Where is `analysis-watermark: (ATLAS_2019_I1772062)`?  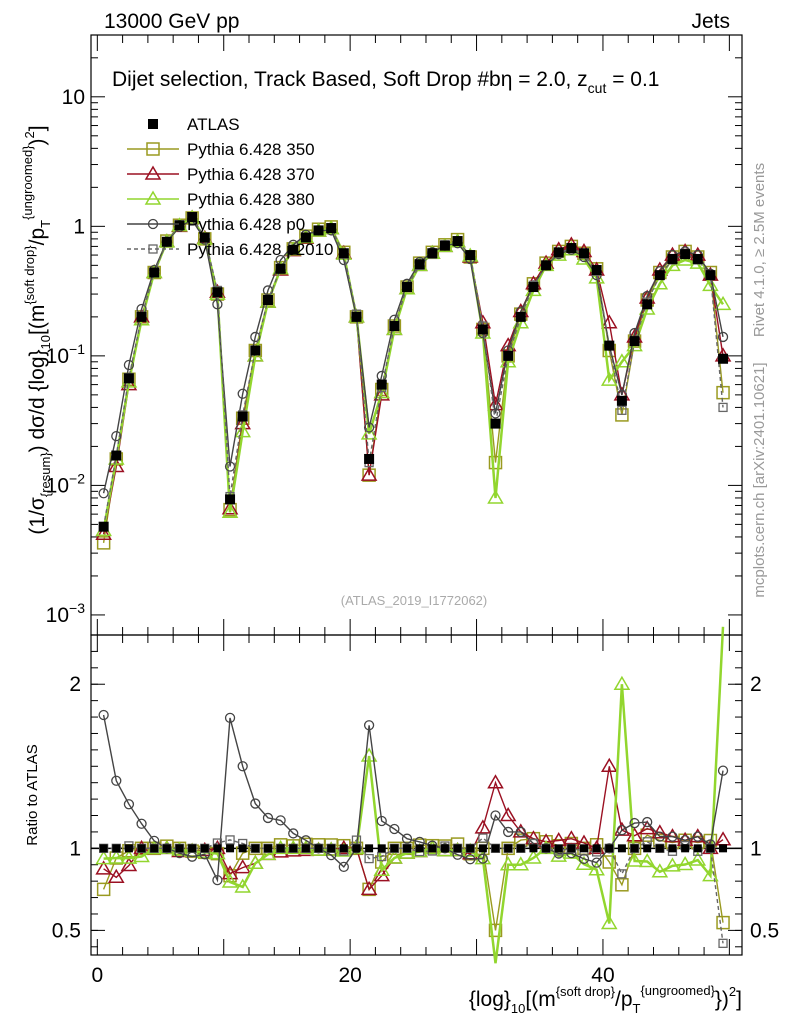 analysis-watermark: (ATLAS_2019_I1772062) is located at coordinates (414, 600).